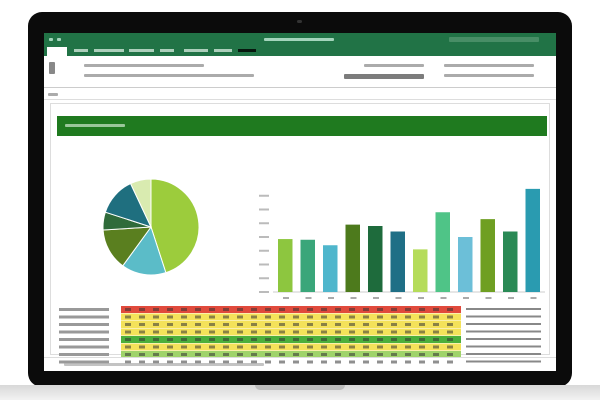 Image resolution: width=600 pixels, height=400 pixels. Describe the element at coordinates (291, 347) in the screenshot. I see `heatmap-row` at that location.